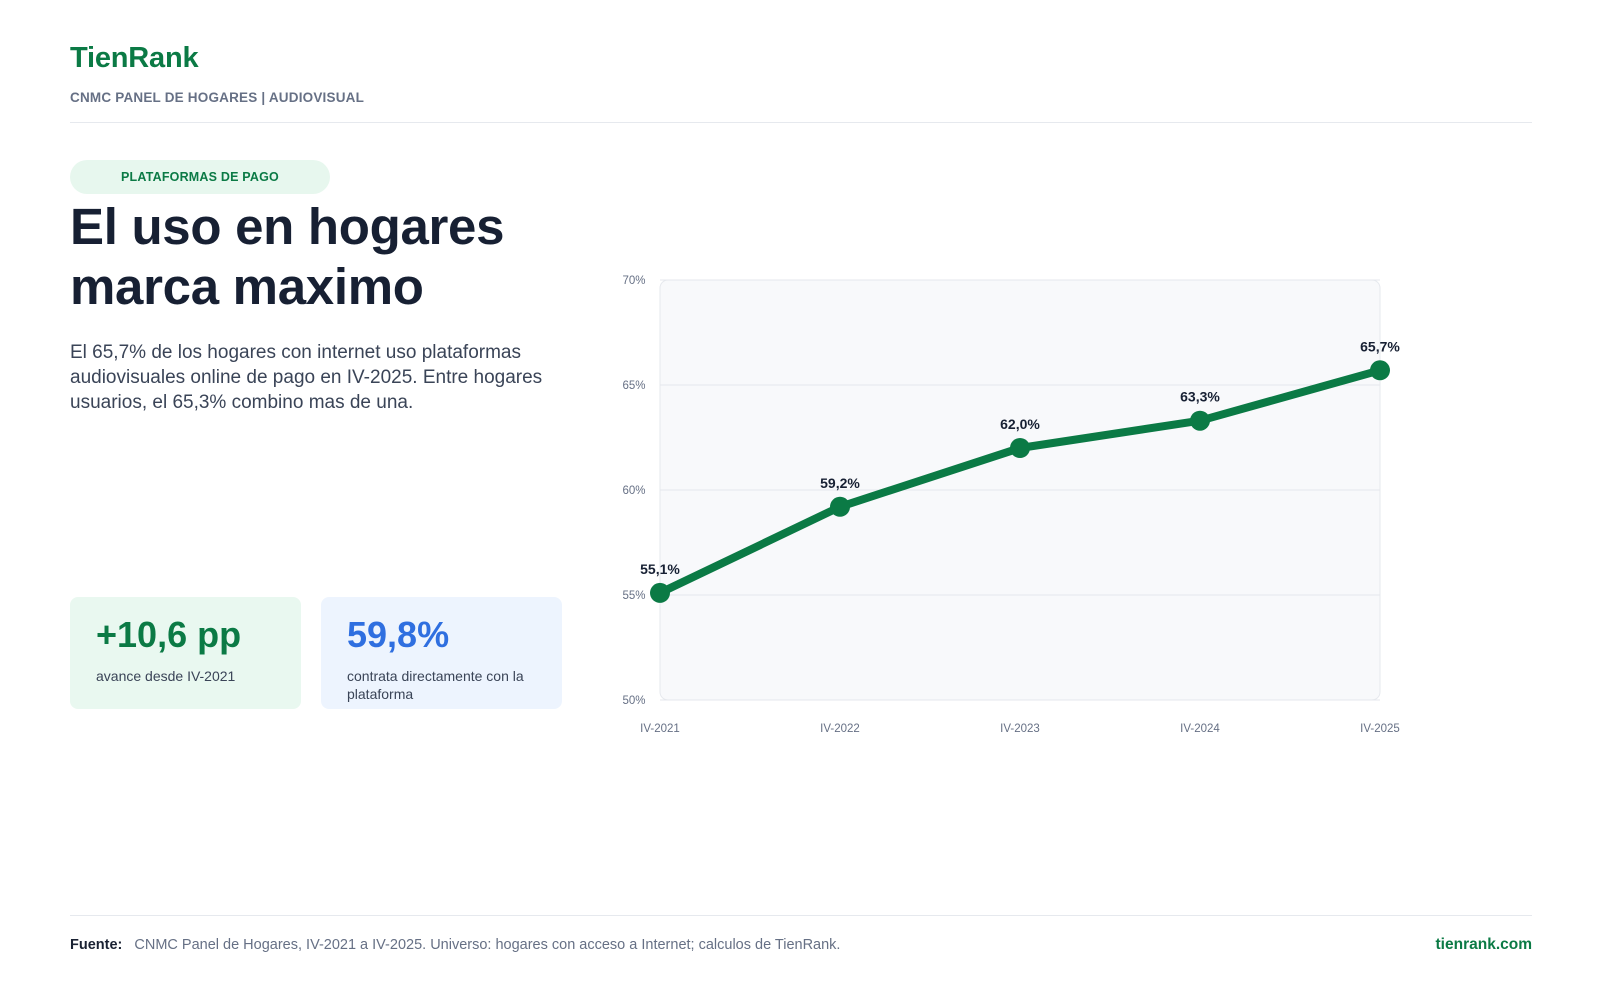 The image size is (1600, 1000). What do you see at coordinates (840, 483) in the screenshot?
I see `data-label: 59,2%` at bounding box center [840, 483].